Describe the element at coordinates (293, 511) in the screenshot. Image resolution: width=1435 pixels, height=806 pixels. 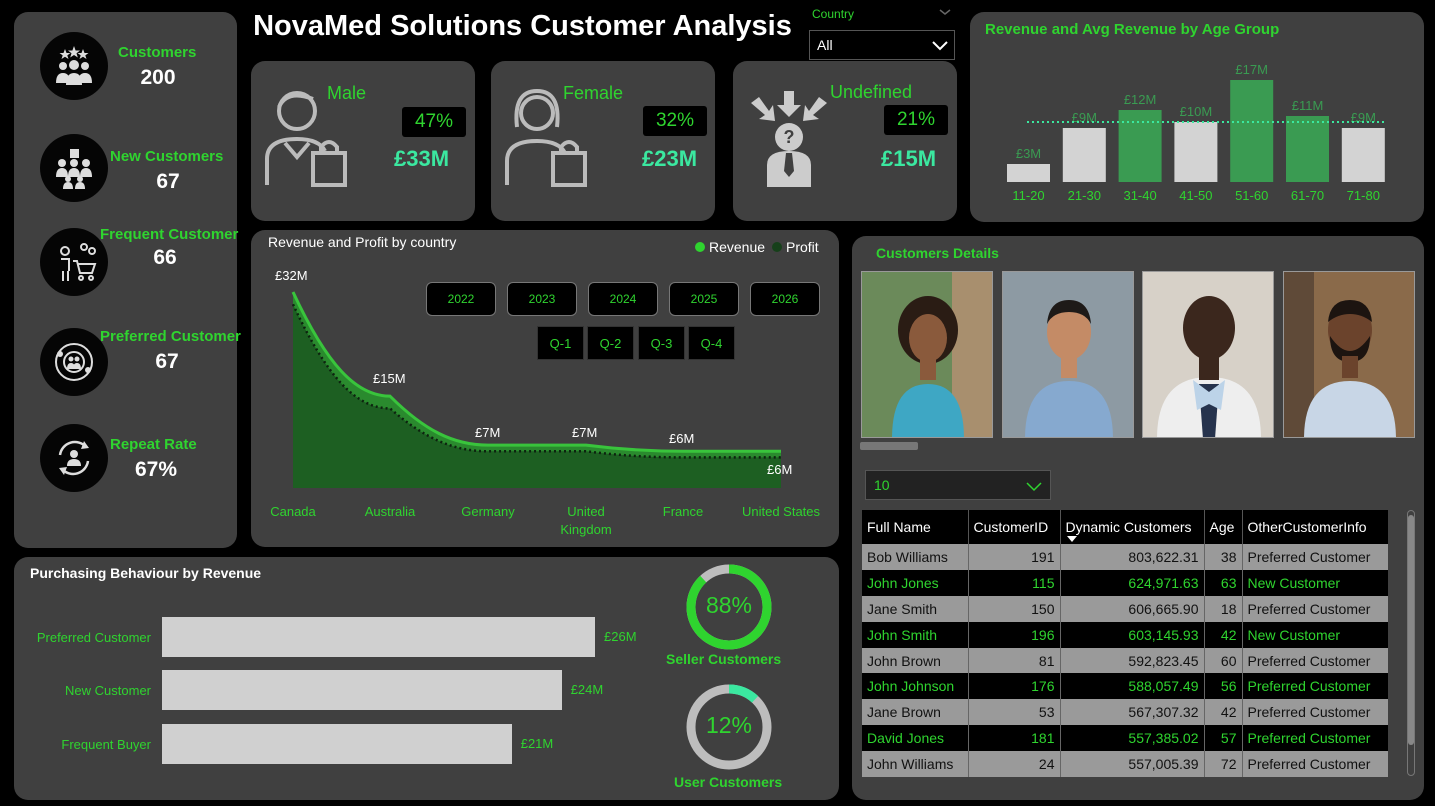
I see `country-label-canada: Canada` at that location.